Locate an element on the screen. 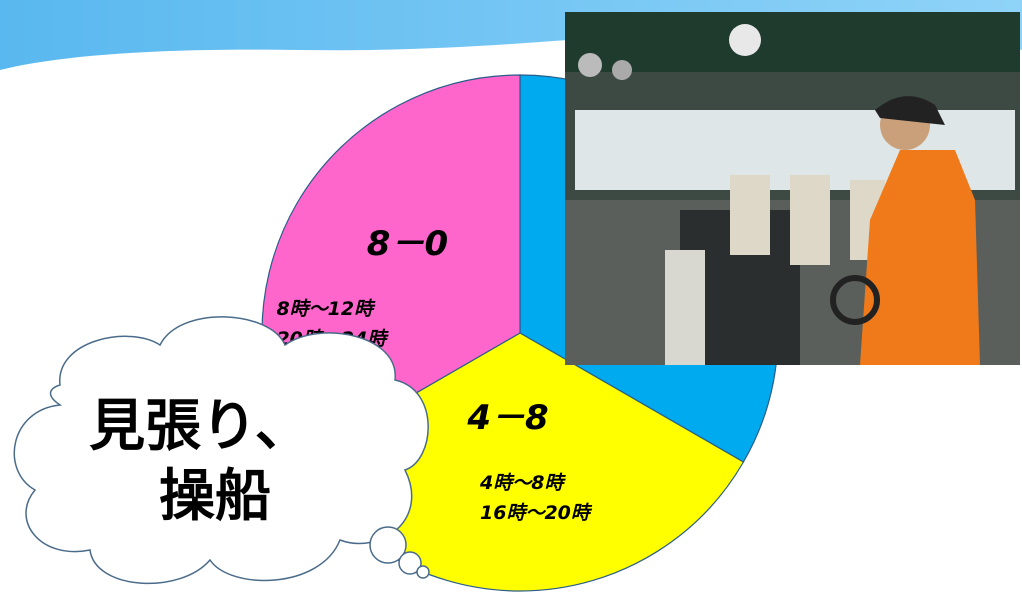 This screenshot has height=599, width=1022. slice-hours: 4時～8時 is located at coordinates (522, 483).